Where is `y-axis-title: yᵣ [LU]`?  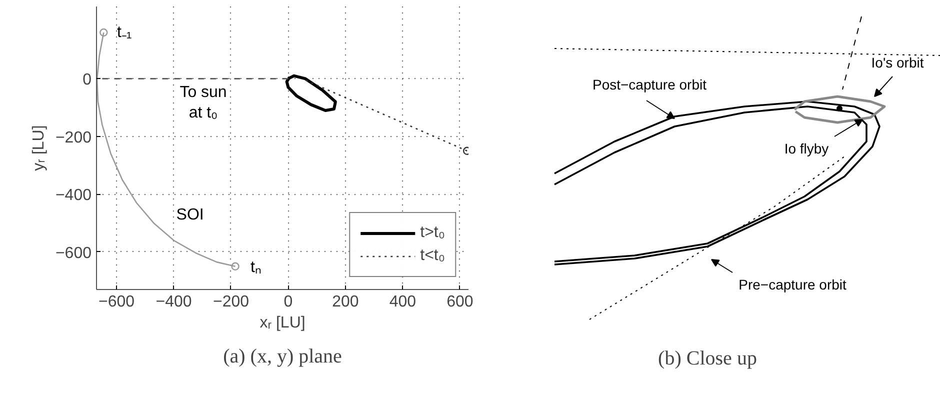
y-axis-title: yᵣ [LU] is located at coordinates (39, 148).